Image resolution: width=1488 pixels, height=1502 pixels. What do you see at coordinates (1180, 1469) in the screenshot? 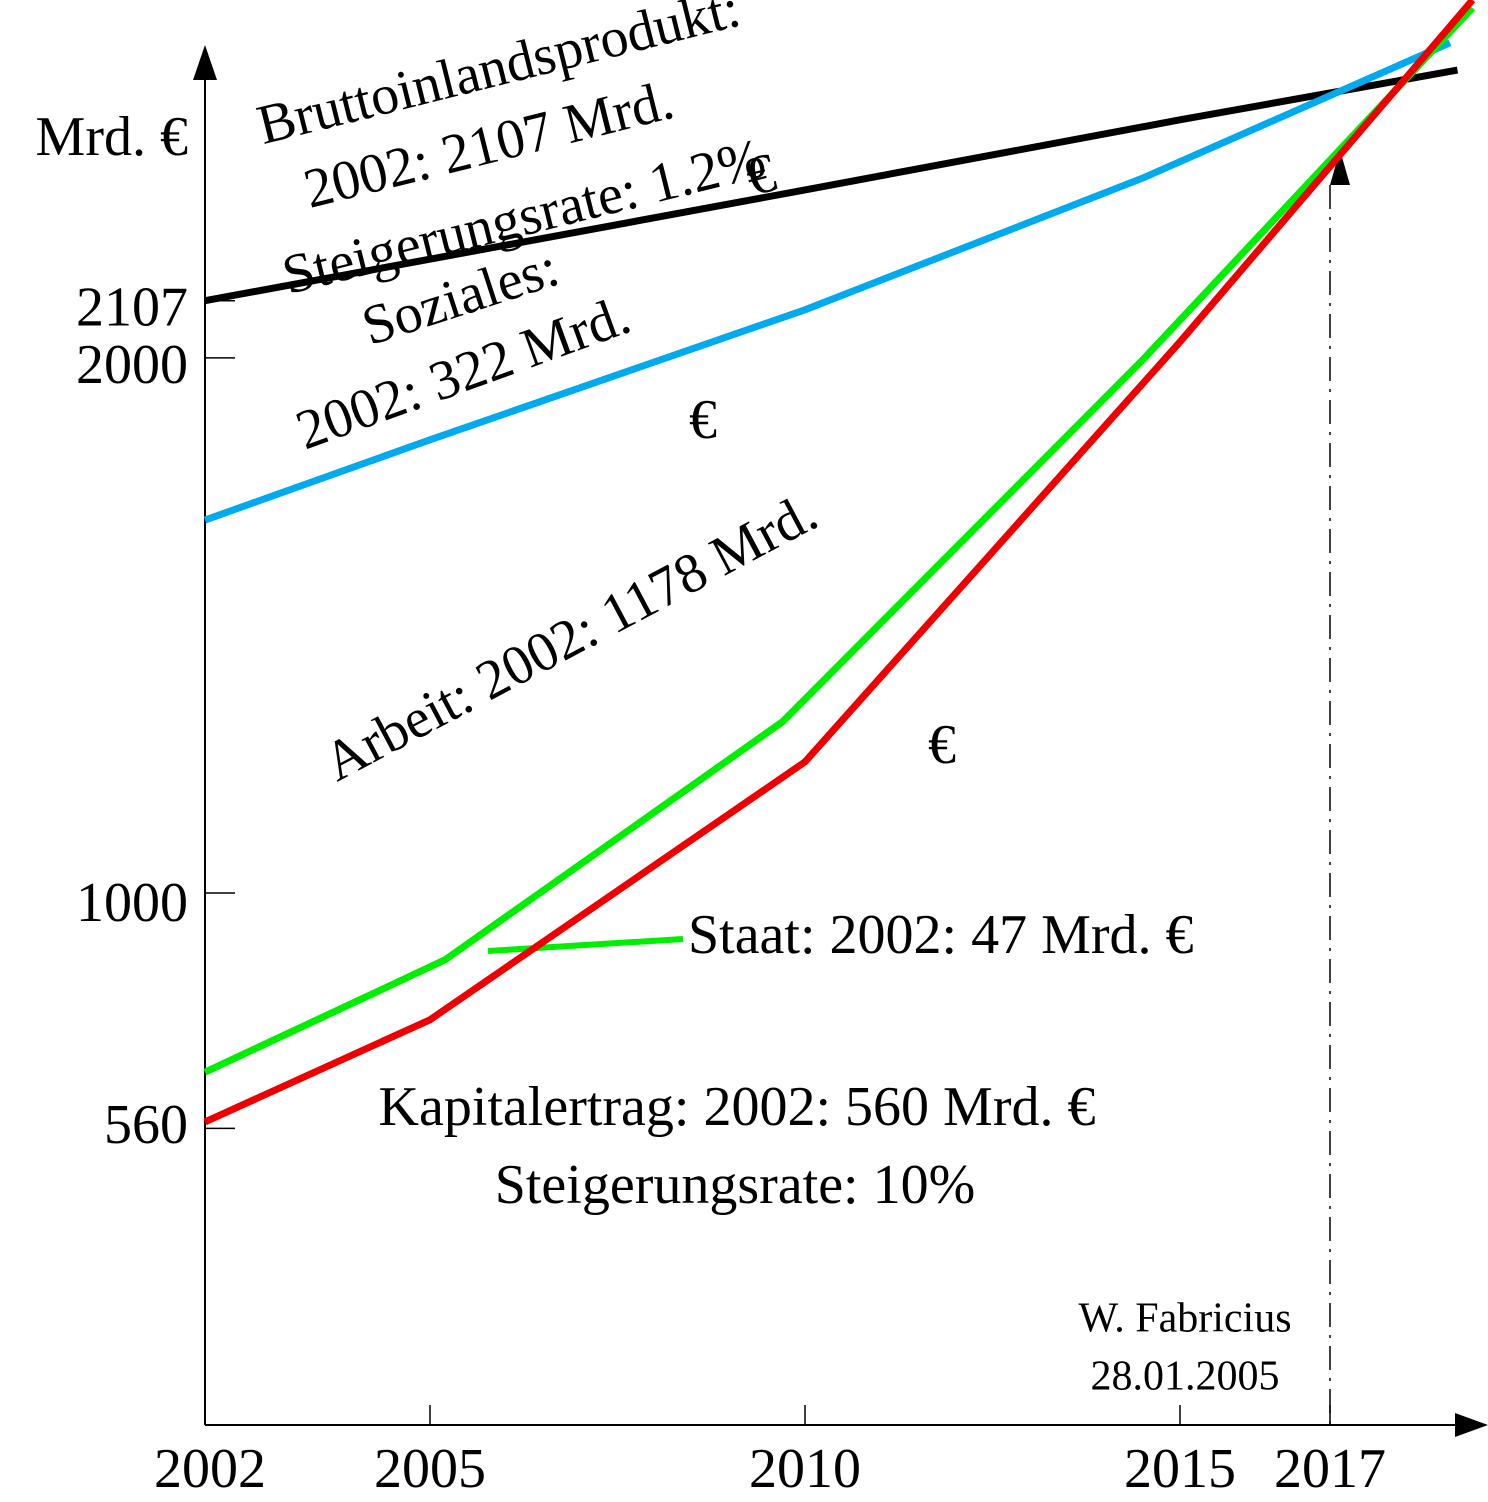
I see `x-tick-label: 2015` at bounding box center [1180, 1469].